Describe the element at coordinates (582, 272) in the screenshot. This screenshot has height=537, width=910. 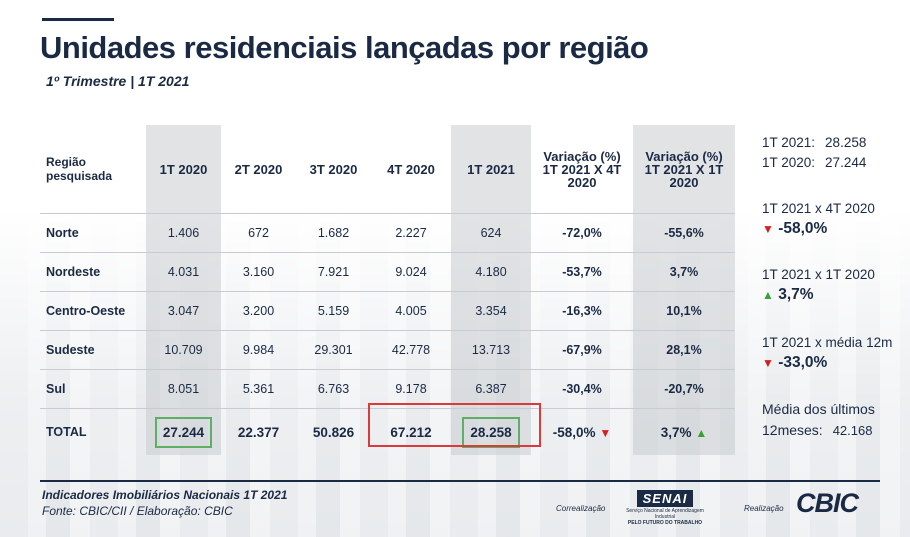
I see `cell-var1: -53,7%` at that location.